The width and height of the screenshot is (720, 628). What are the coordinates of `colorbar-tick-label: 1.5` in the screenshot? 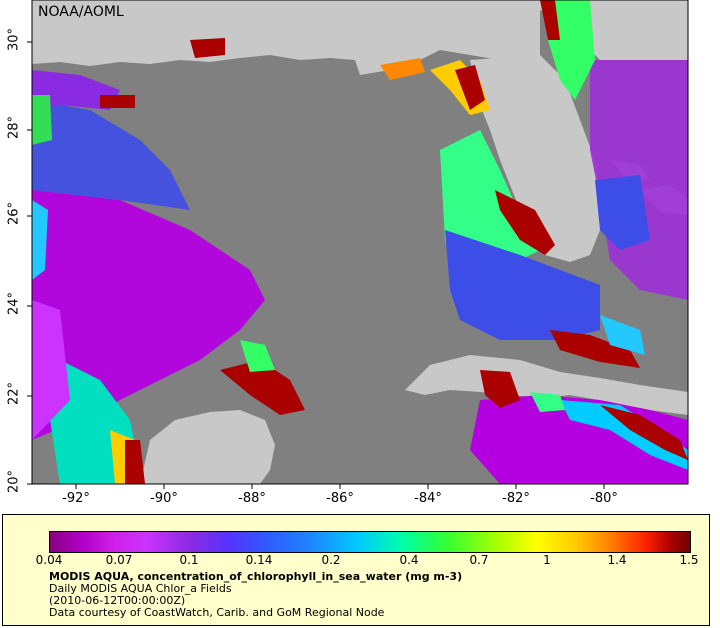 It's located at (689, 560).